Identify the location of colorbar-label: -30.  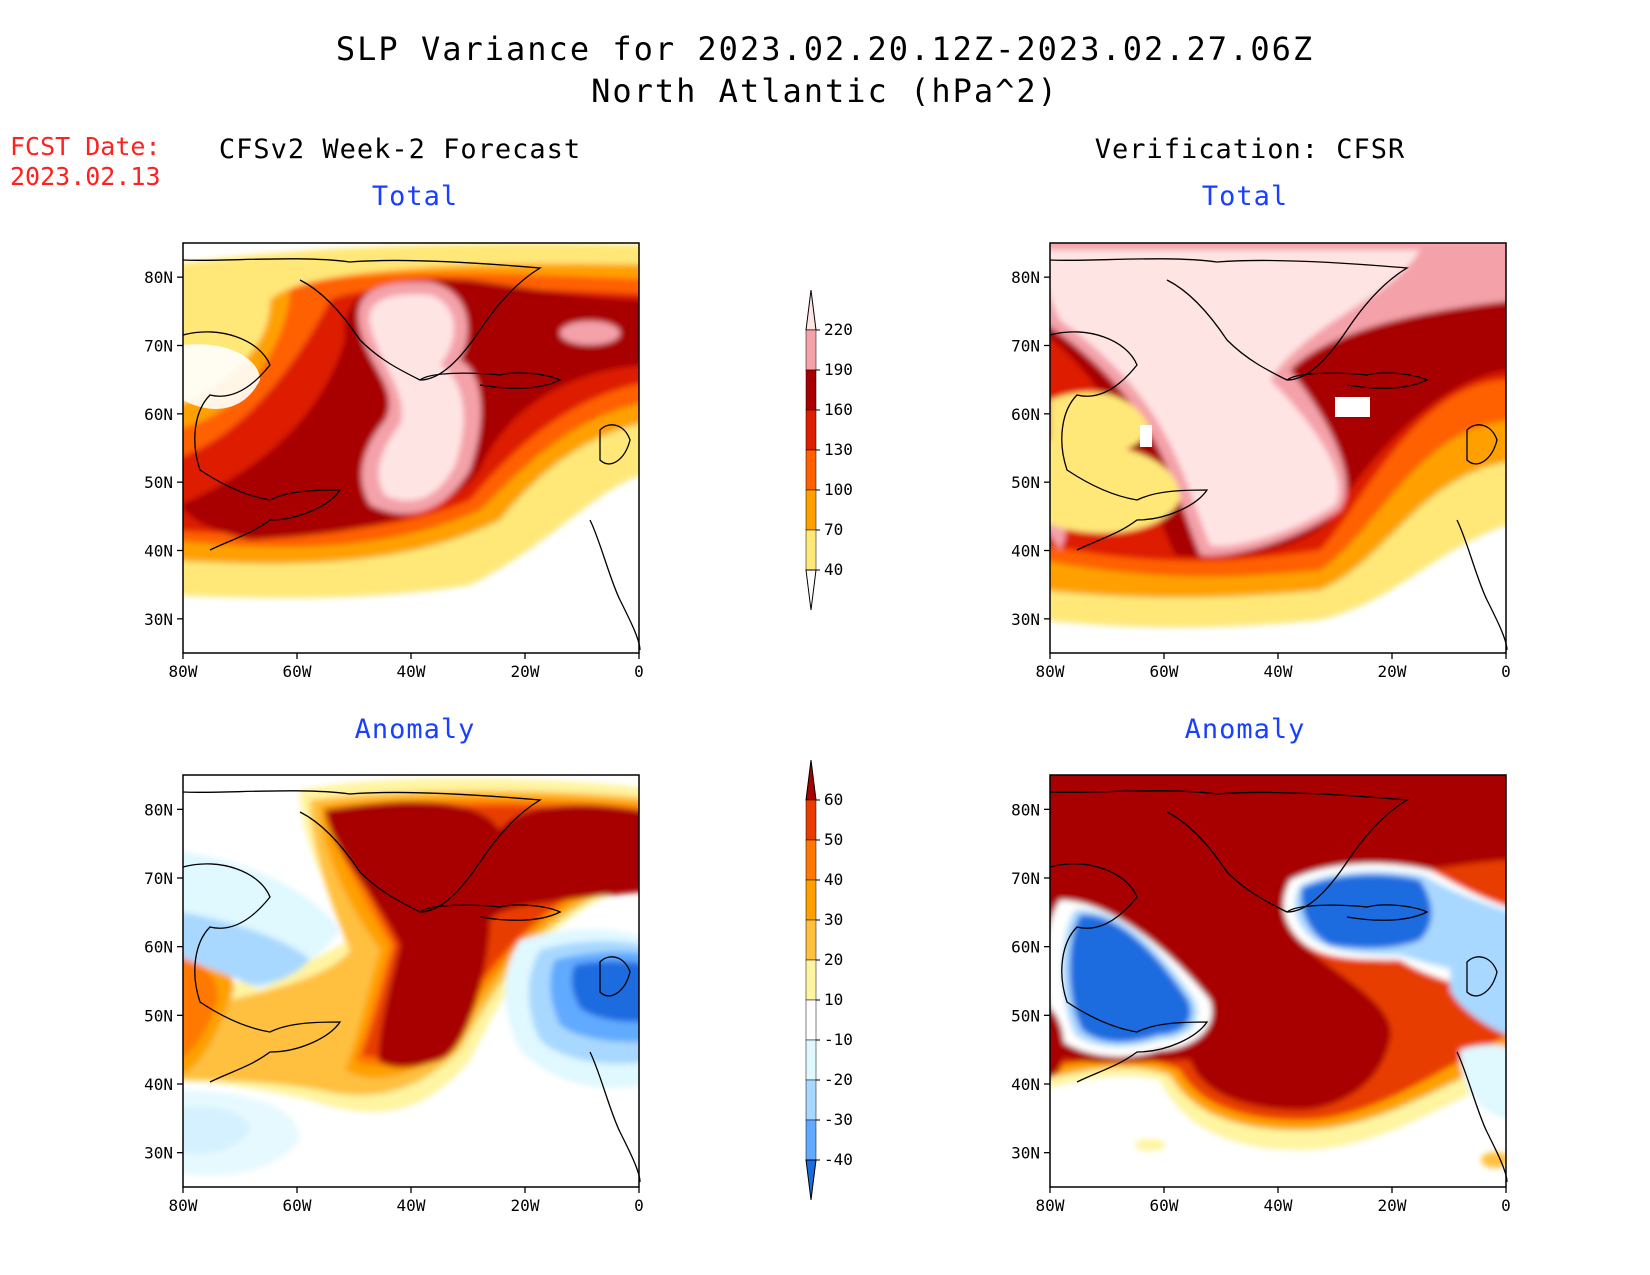
(838, 1119).